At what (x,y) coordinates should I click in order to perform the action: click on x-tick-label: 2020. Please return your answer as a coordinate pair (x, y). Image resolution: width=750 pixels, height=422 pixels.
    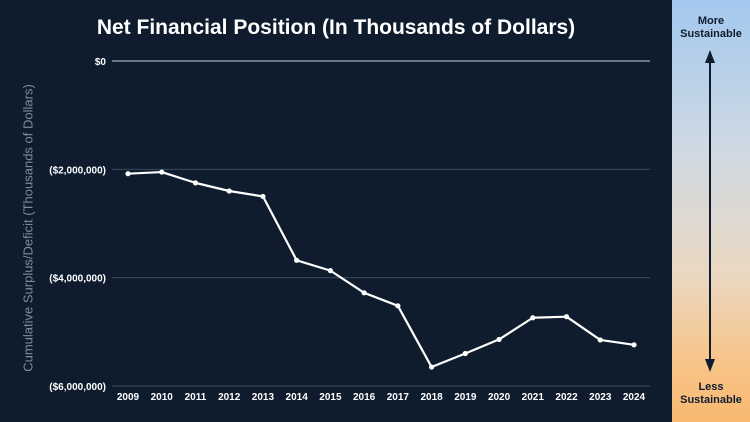
    Looking at the image, I should click on (499, 397).